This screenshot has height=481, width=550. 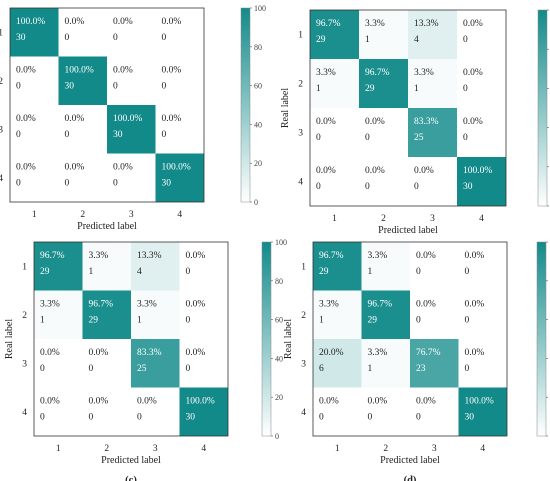 I want to click on colorbar-tick-label: 0, so click(x=256, y=202).